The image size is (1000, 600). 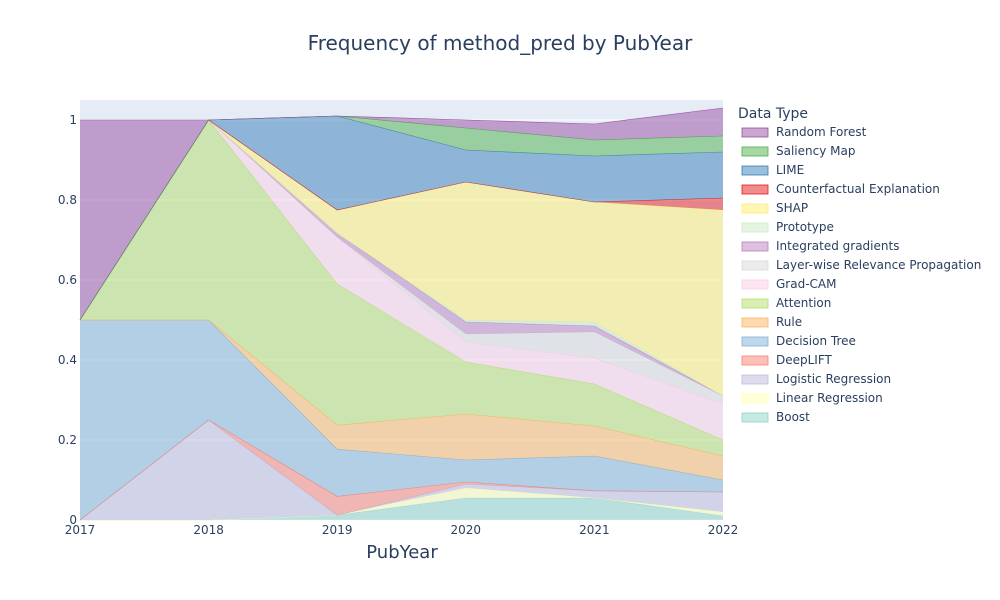 What do you see at coordinates (858, 189) in the screenshot?
I see `legend-label: Counterfactual Explanation` at bounding box center [858, 189].